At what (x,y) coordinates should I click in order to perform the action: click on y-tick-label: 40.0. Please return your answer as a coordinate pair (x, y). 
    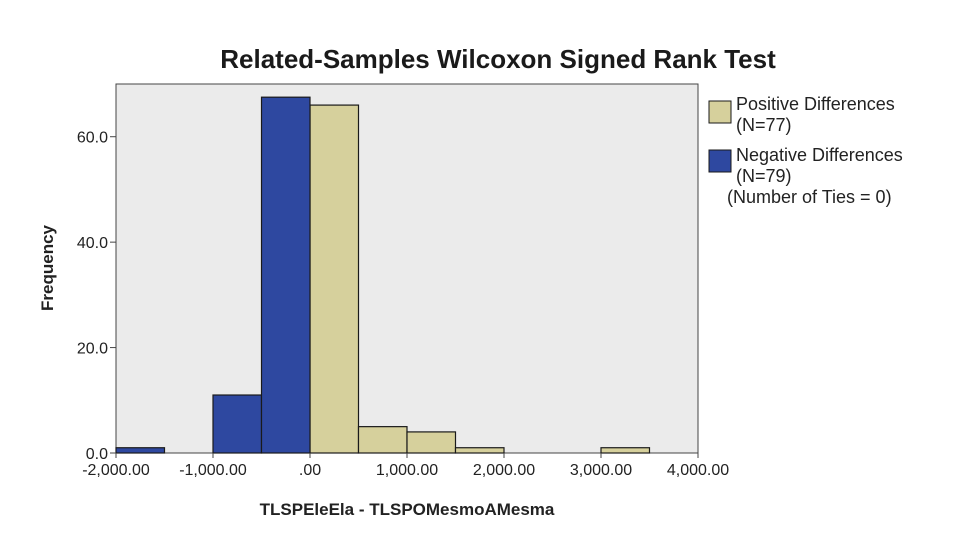
    Looking at the image, I should click on (92, 243).